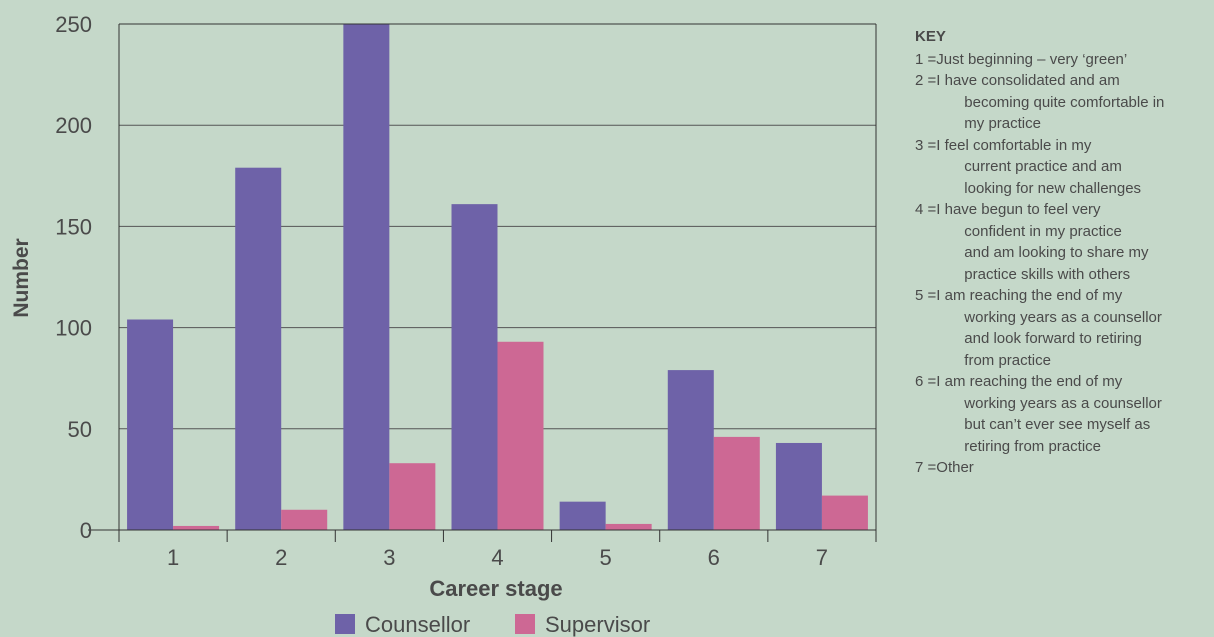  What do you see at coordinates (1047, 274) in the screenshot?
I see `key-item-line: practice skills with others` at bounding box center [1047, 274].